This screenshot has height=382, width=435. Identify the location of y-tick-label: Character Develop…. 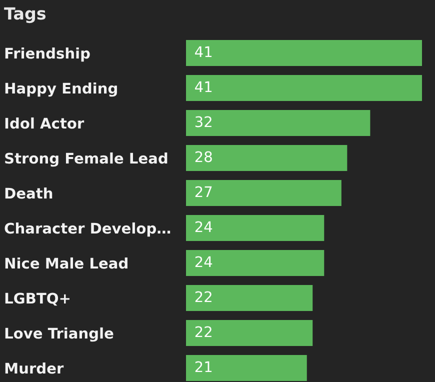
(87, 229).